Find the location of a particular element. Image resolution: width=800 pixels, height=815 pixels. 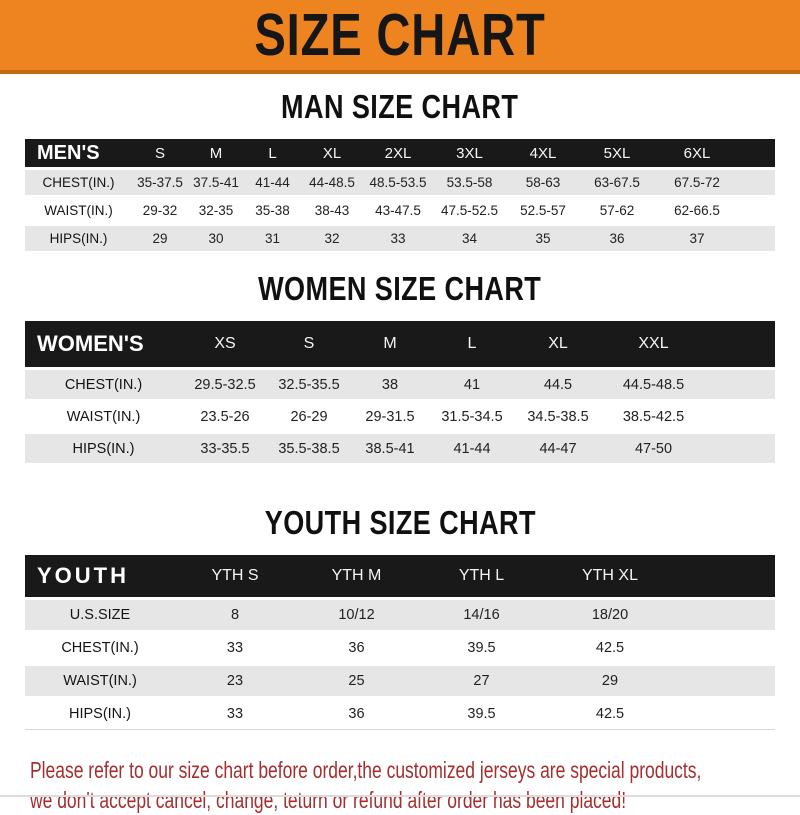

youth-section-title: YOUTH SIZE CHART is located at coordinates (400, 523).